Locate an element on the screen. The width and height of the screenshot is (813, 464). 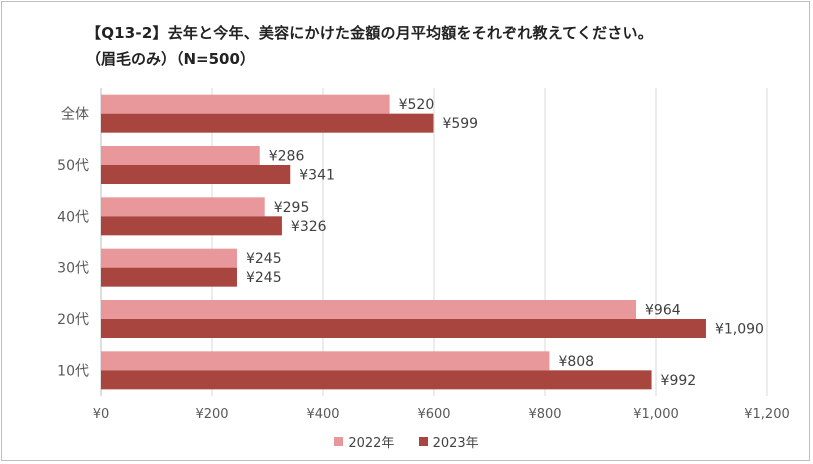
bar-2022年-全体 is located at coordinates (245, 104).